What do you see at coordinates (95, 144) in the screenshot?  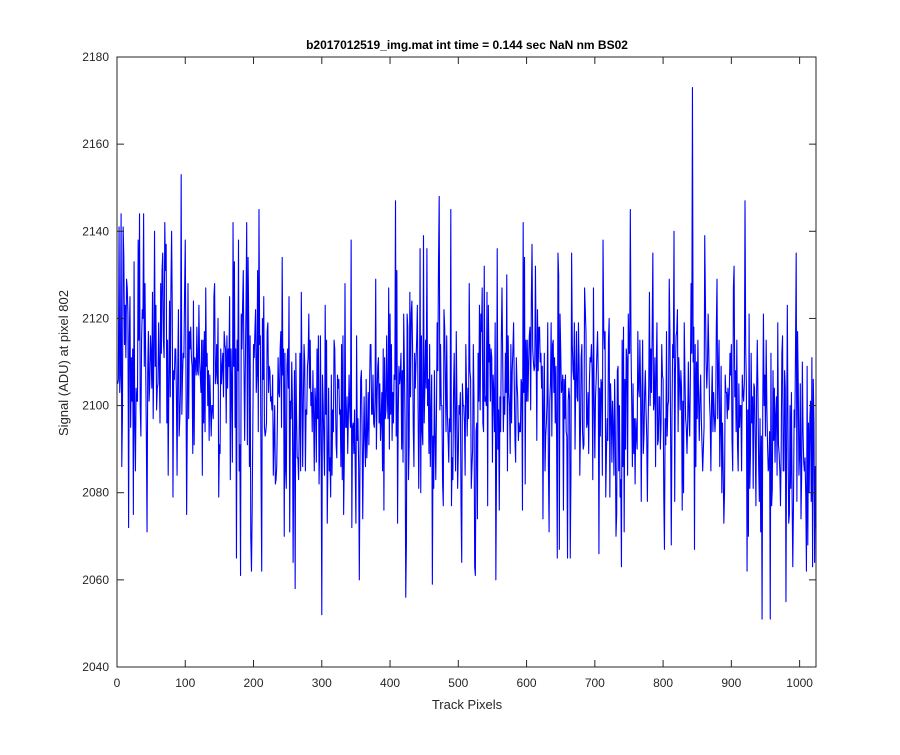 I see `y-tick-label: 2160` at bounding box center [95, 144].